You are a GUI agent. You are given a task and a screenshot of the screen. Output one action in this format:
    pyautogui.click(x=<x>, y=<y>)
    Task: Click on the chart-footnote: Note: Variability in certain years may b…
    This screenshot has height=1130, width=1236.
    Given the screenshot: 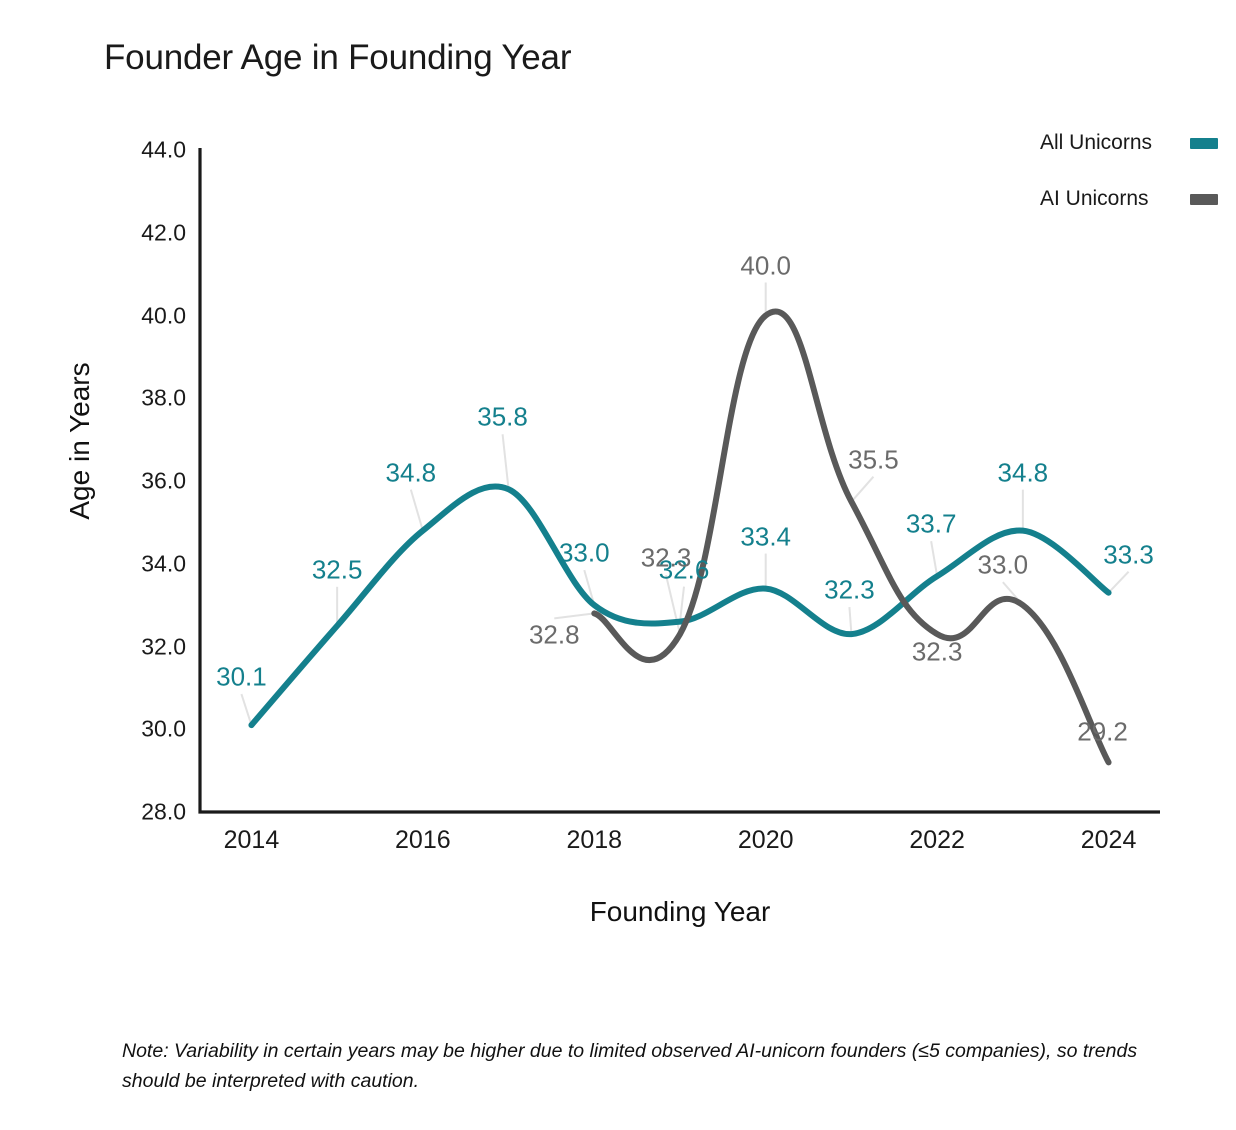 What is the action you would take?
    pyautogui.click(x=630, y=1066)
    